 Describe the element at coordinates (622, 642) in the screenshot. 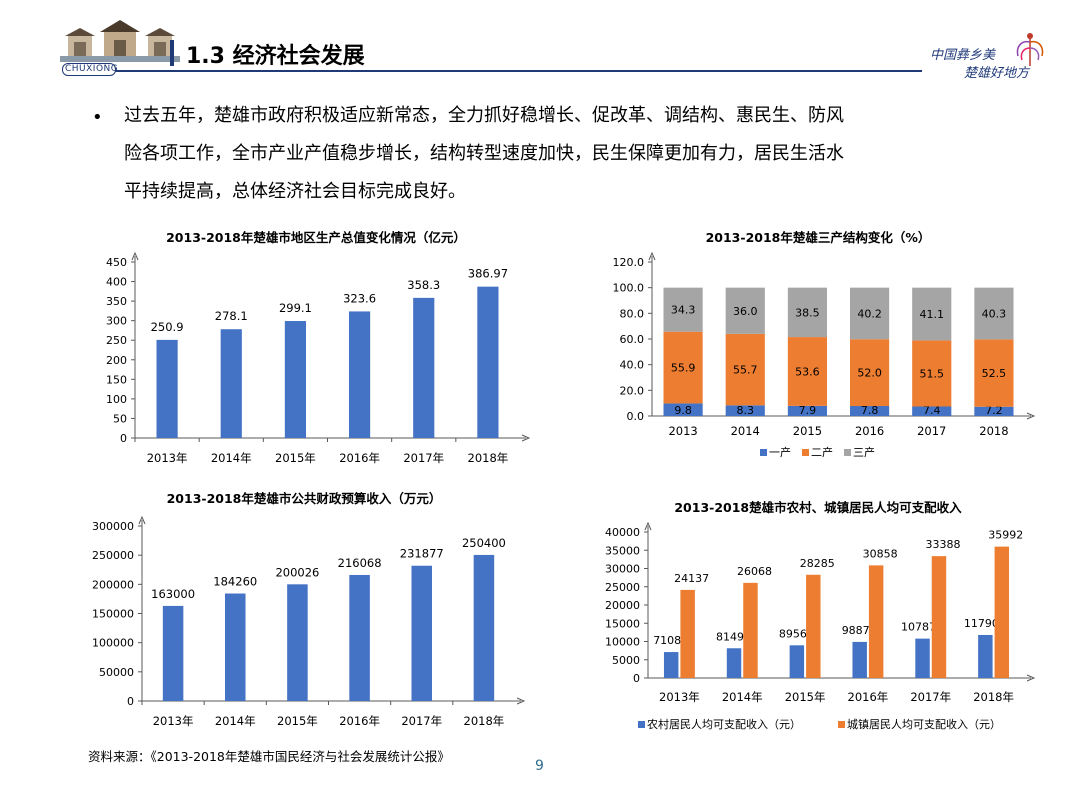

I see `y-tick-label: 10000` at that location.